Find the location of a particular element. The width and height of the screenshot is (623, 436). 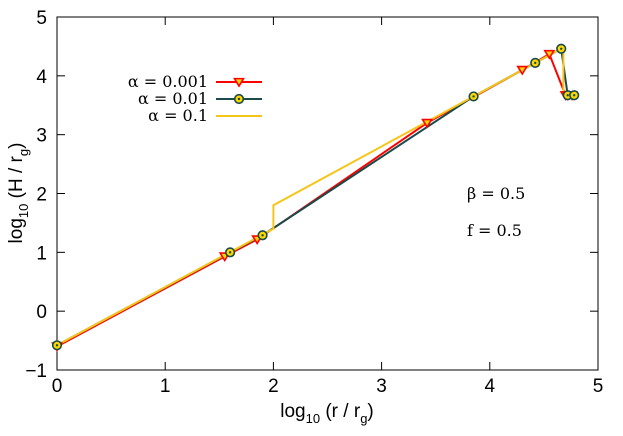

y-axis-label-suffix: ) is located at coordinates (16, 146).